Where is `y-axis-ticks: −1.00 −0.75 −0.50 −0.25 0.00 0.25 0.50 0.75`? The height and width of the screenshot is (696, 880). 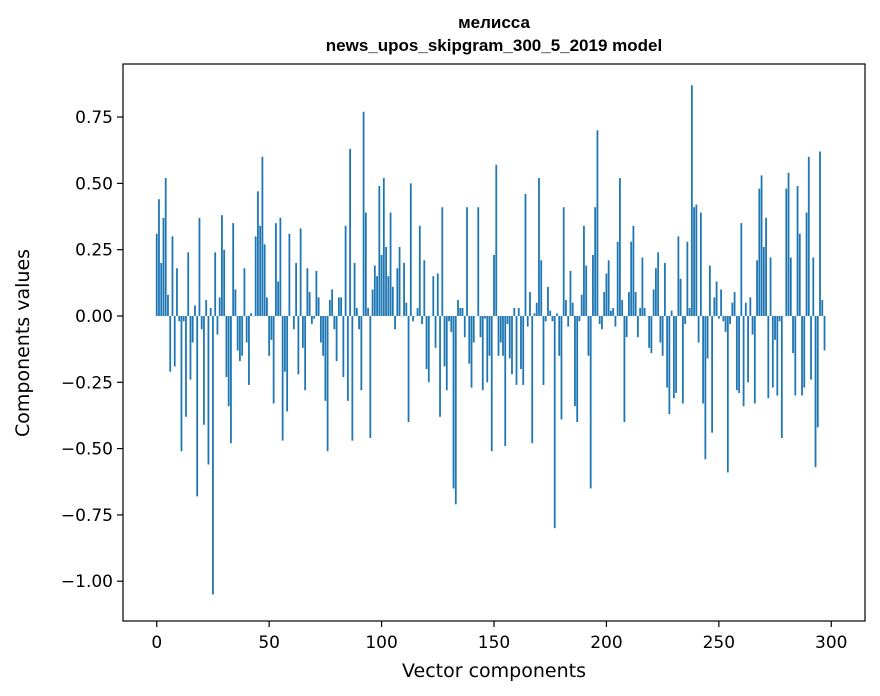
y-axis-ticks: −1.00 −0.75 −0.50 −0.25 0.00 0.25 0.50 0.75 is located at coordinates (92, 350).